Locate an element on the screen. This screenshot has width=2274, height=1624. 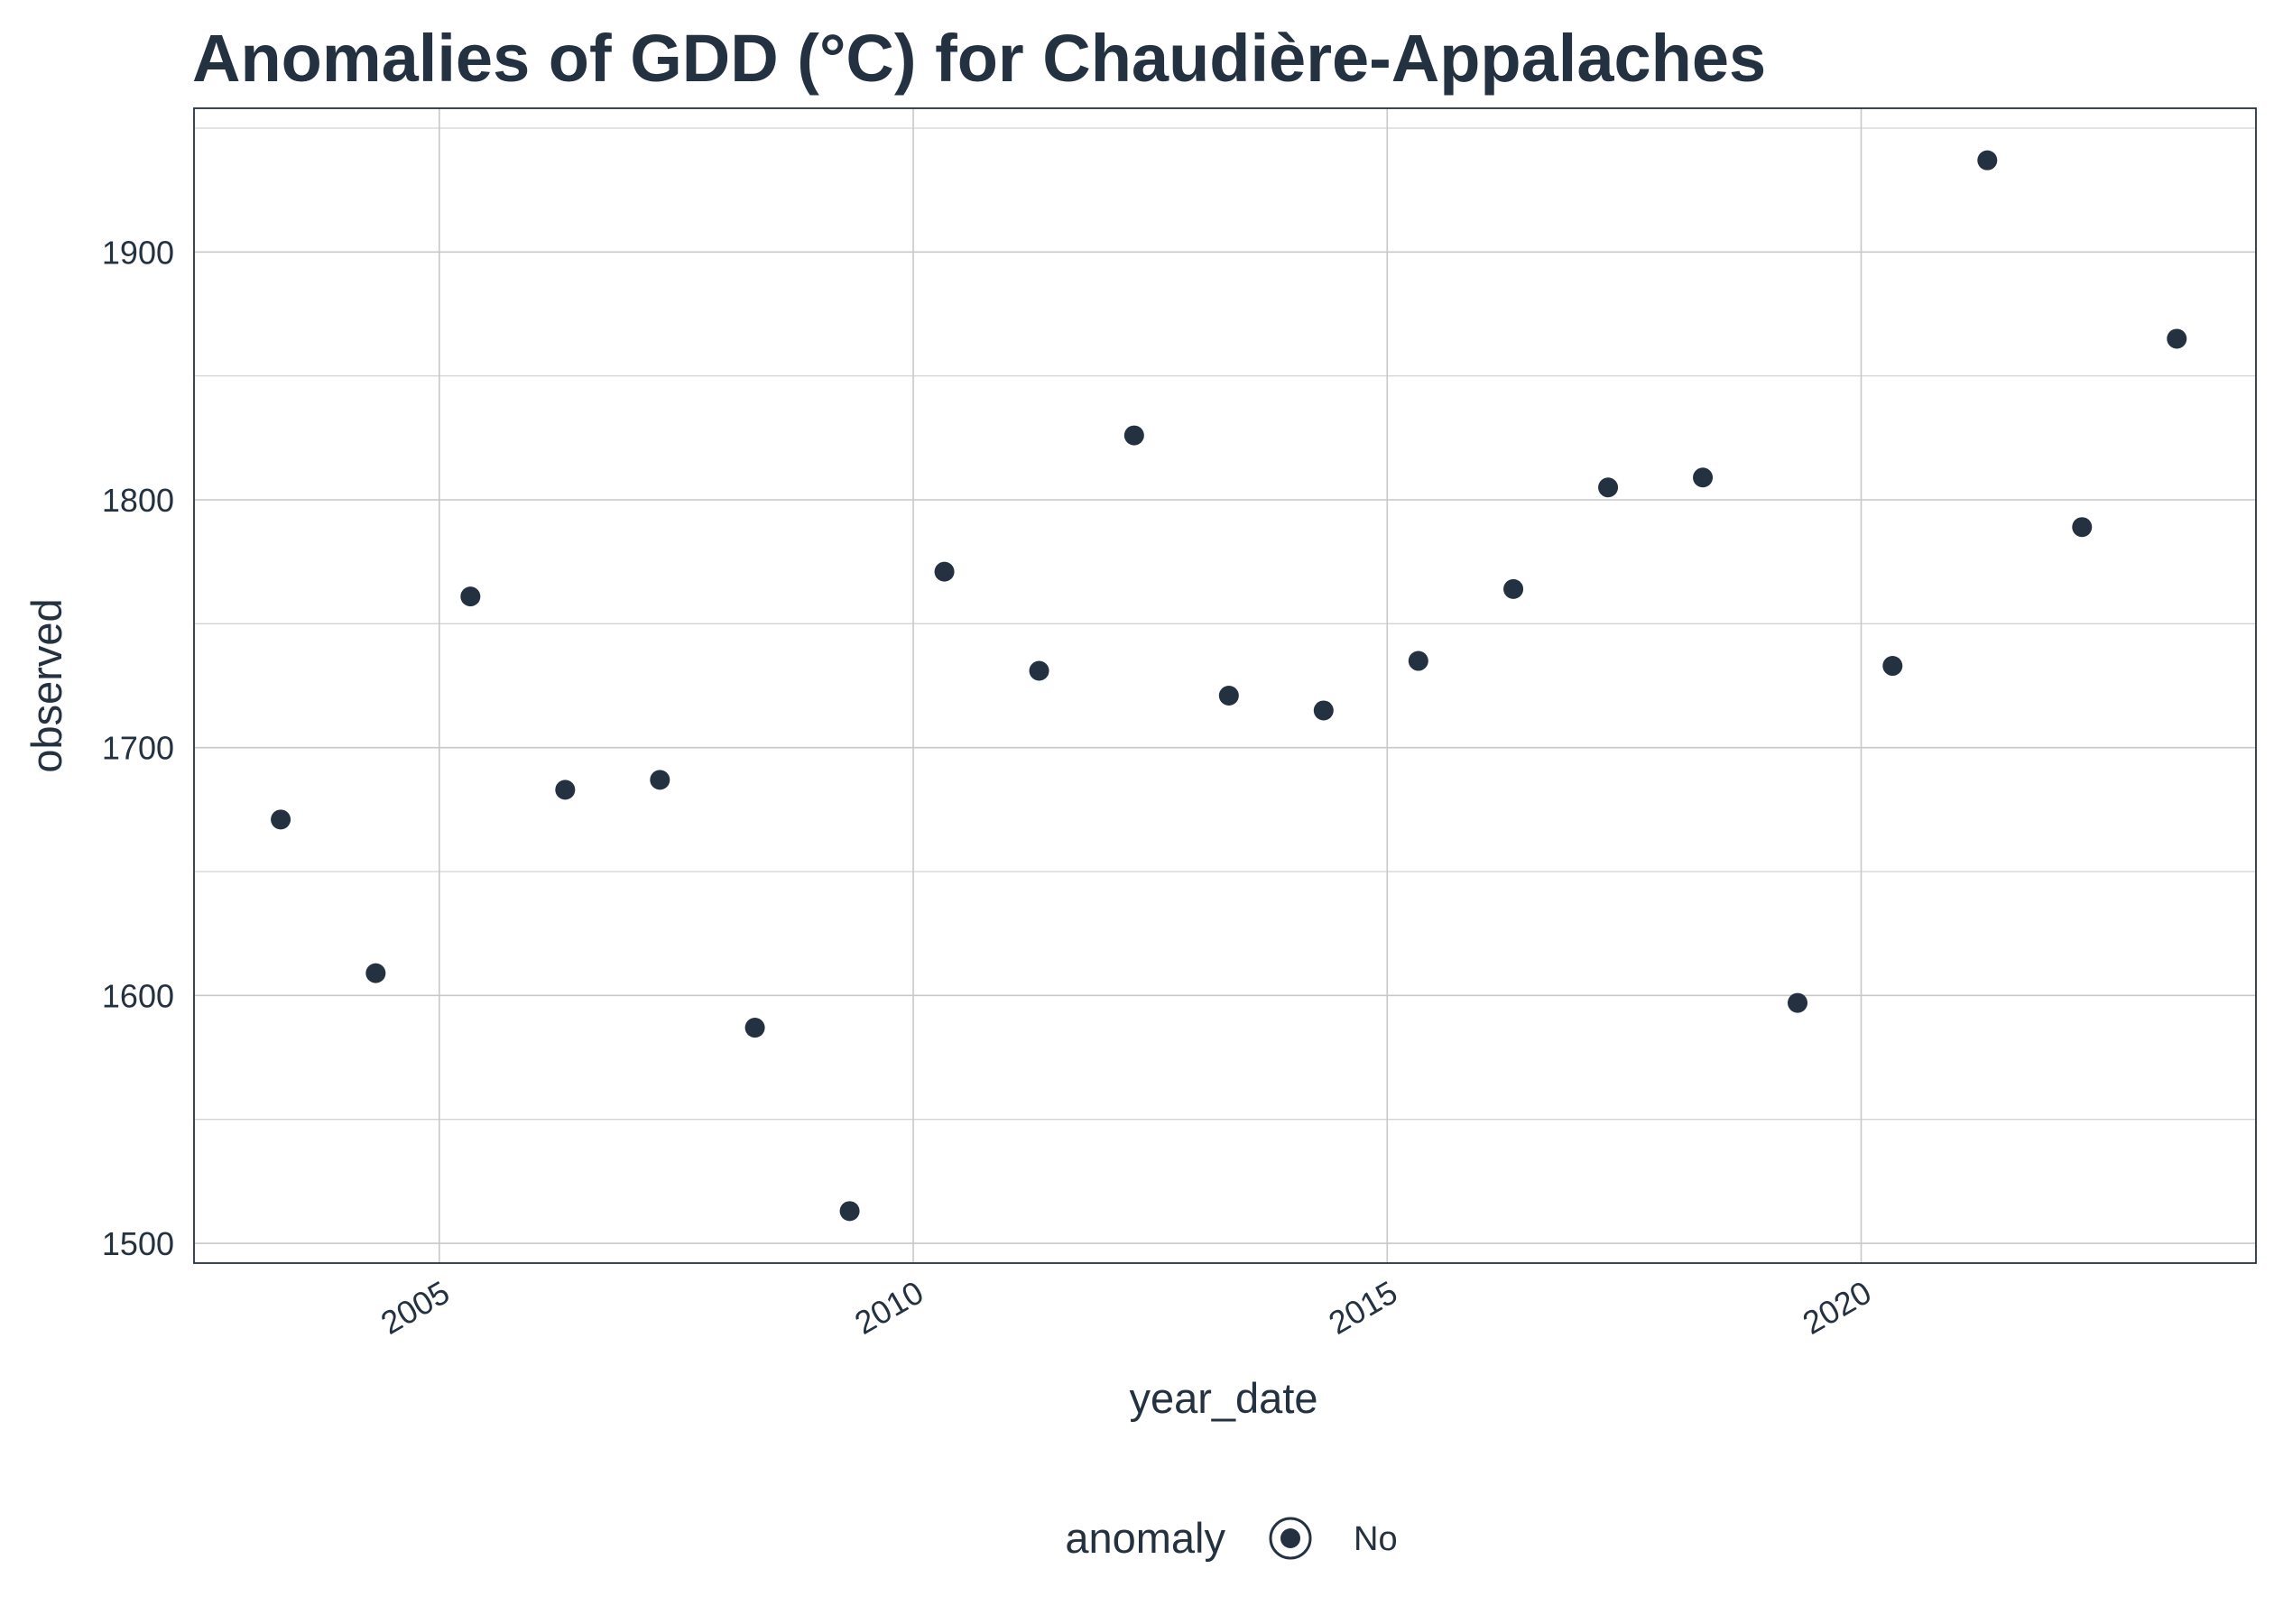
y-tick-label: 1700 is located at coordinates (138, 749).